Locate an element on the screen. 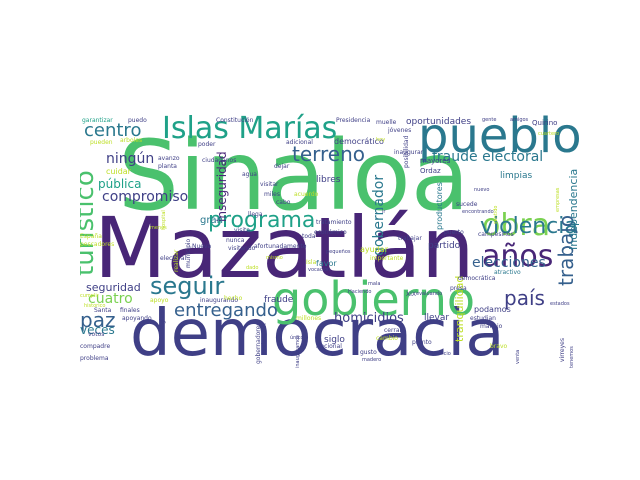 The width and height of the screenshot is (640, 480). cloud-word: cerrar is located at coordinates (393, 330).